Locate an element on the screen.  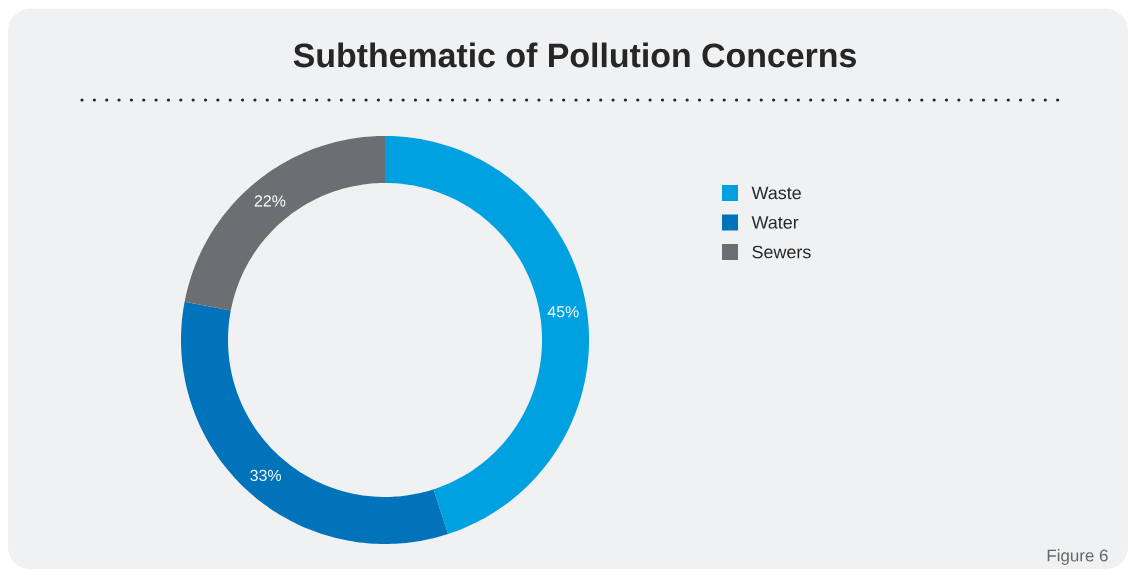
data-label: 33% is located at coordinates (266, 475).